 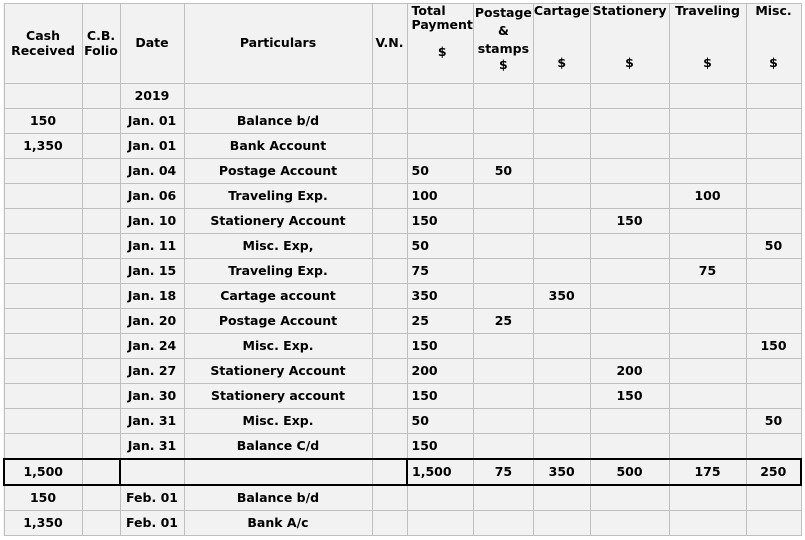 I want to click on cell-date: Jan. 18, so click(x=152, y=296).